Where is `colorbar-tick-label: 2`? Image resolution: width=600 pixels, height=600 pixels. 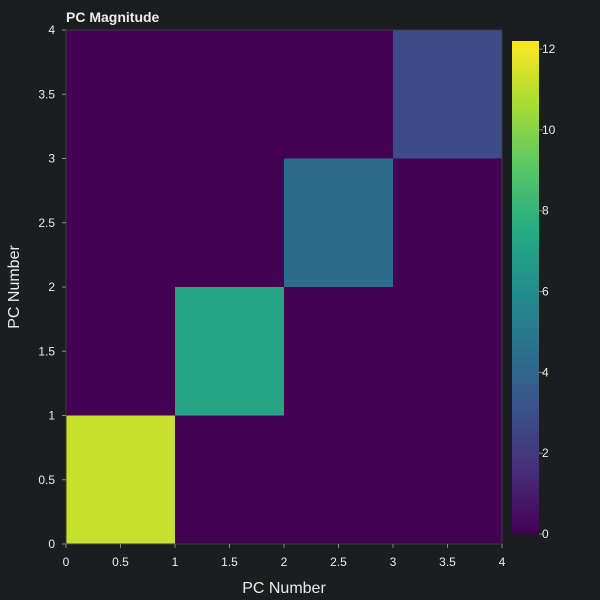
colorbar-tick-label: 2 is located at coordinates (545, 453).